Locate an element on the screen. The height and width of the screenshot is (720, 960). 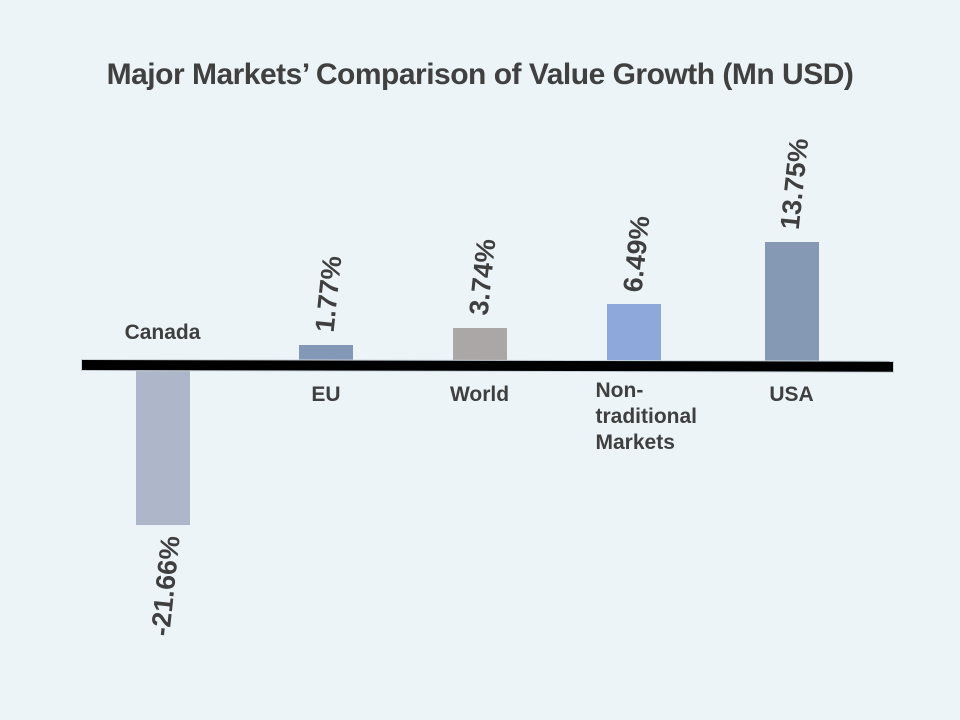
bar-usa is located at coordinates (791, 304).